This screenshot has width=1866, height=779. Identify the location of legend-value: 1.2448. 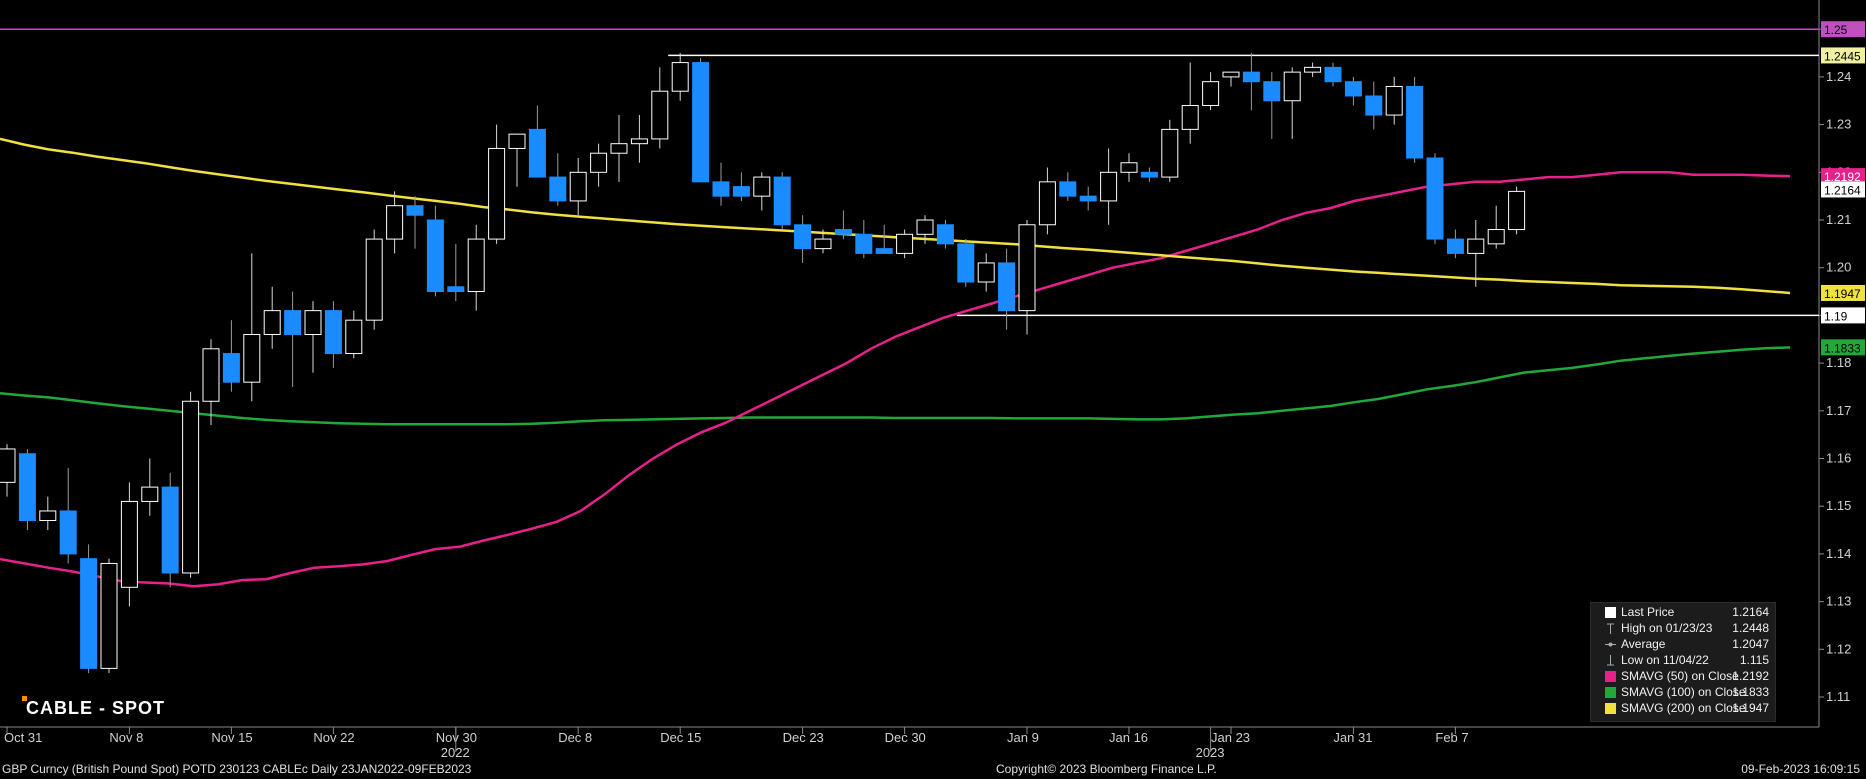
(1750, 628).